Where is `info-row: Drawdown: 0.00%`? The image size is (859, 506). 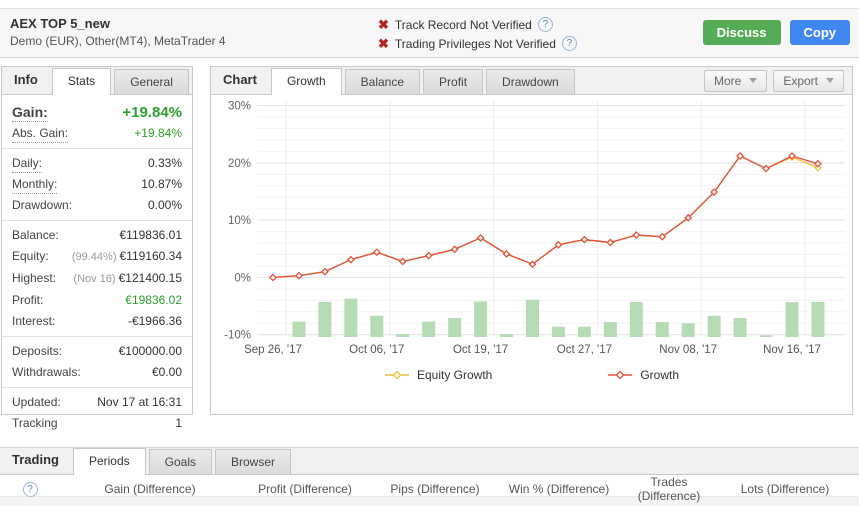 info-row: Drawdown: 0.00% is located at coordinates (97, 205).